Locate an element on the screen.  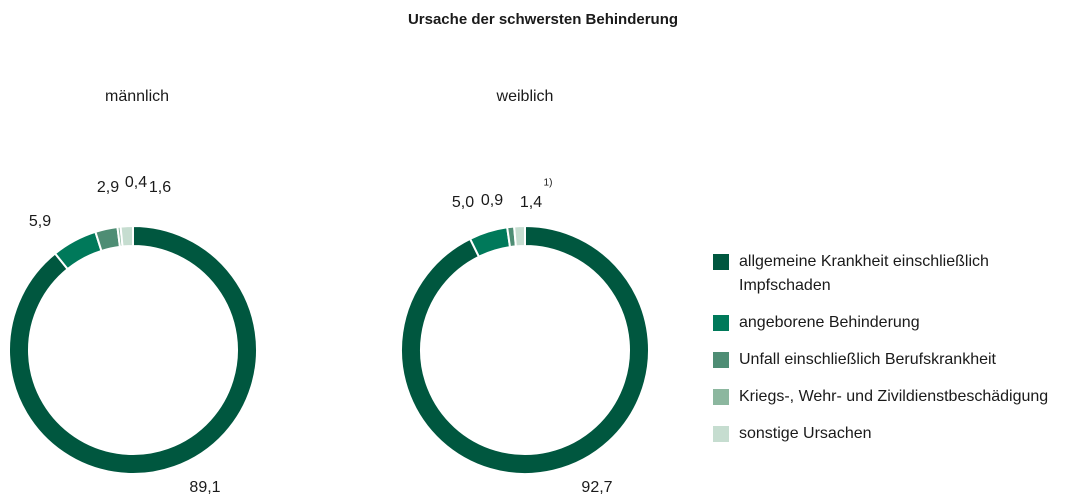
label-note: 1) is located at coordinates (548, 183).